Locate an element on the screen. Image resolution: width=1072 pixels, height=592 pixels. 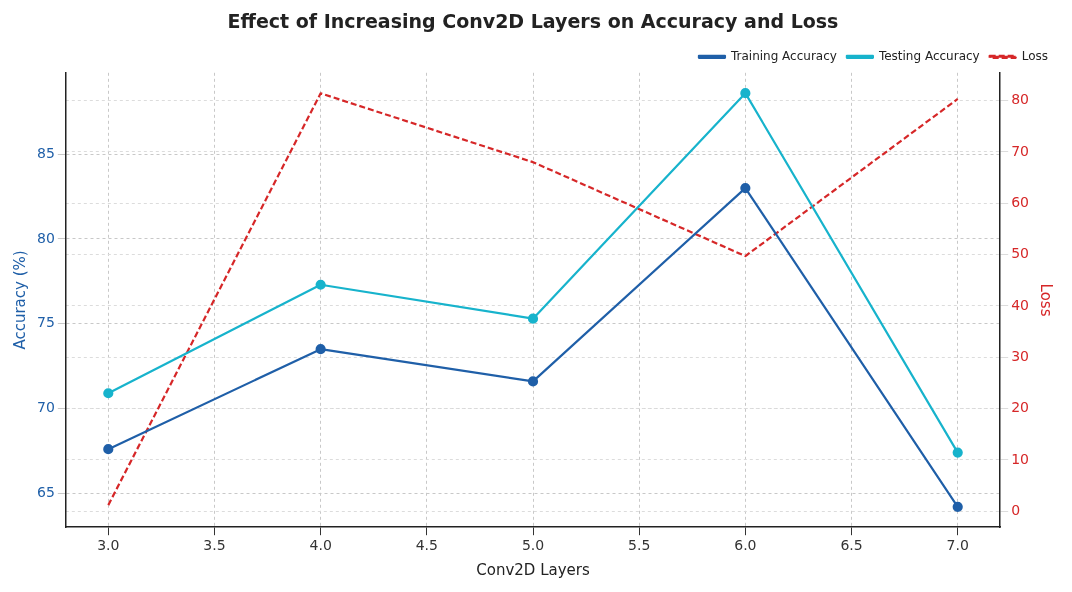
x-tick-label: 4.0 is located at coordinates (320, 545).